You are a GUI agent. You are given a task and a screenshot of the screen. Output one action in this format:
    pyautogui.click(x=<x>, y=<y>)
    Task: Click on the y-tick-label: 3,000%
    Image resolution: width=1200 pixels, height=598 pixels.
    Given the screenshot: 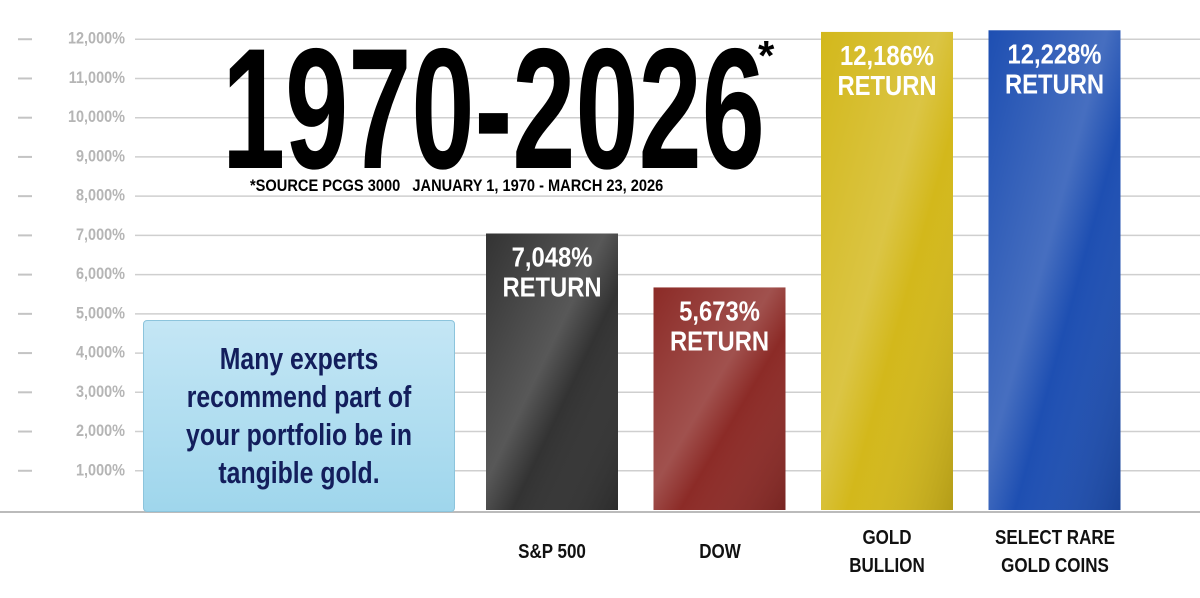 What is the action you would take?
    pyautogui.click(x=100, y=392)
    